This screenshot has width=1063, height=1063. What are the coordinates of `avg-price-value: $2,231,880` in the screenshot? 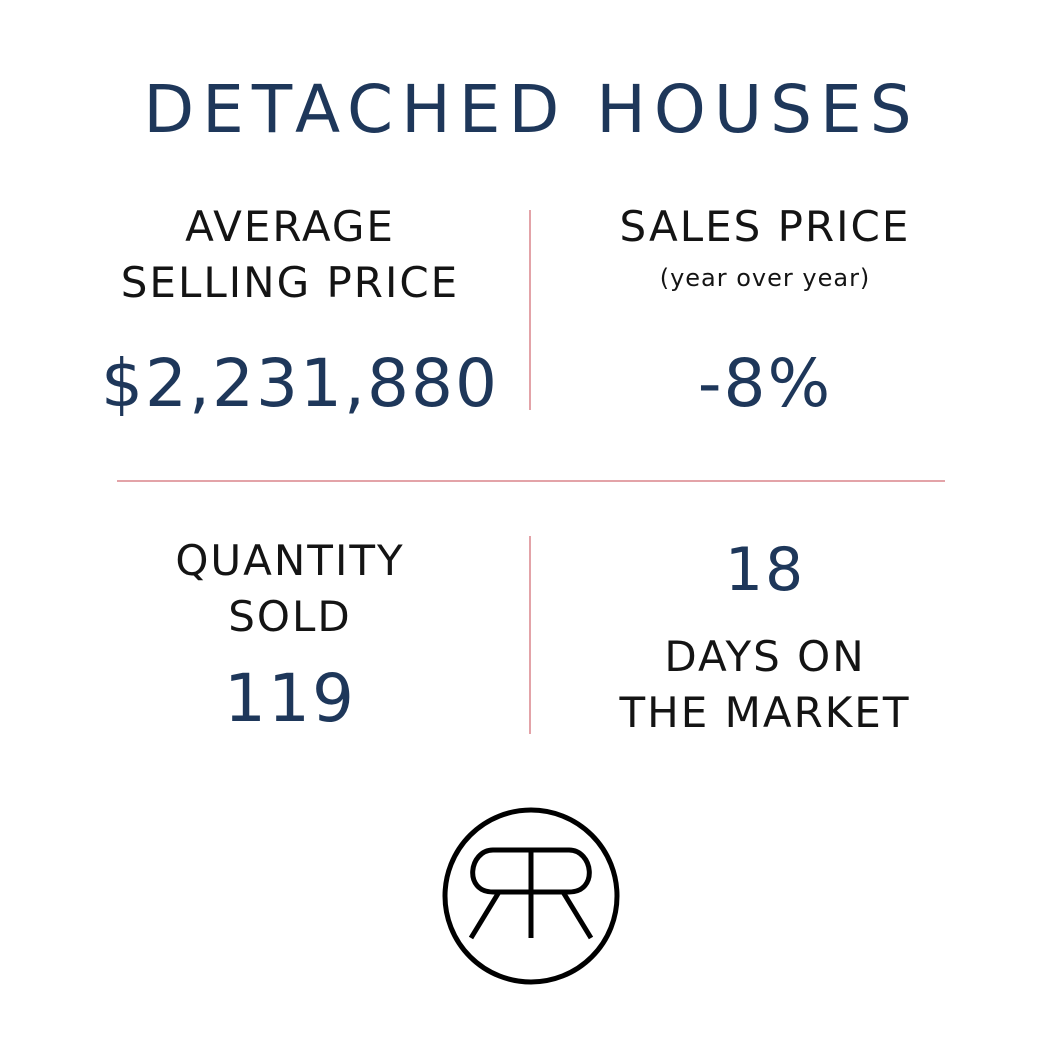 It's located at (300, 383).